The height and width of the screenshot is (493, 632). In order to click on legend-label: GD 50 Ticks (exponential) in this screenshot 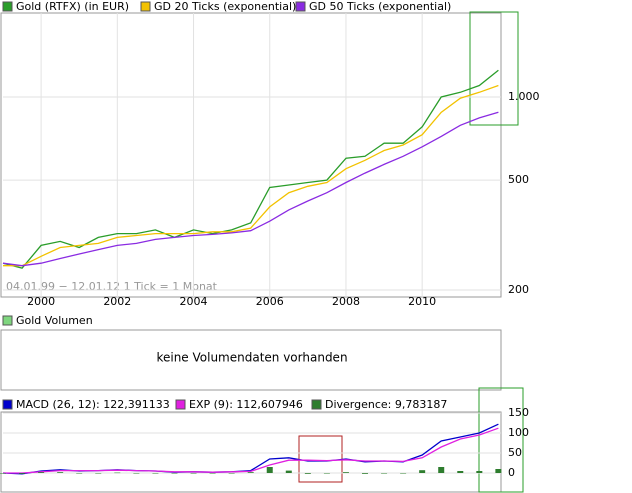, I will do `click(380, 6)`.